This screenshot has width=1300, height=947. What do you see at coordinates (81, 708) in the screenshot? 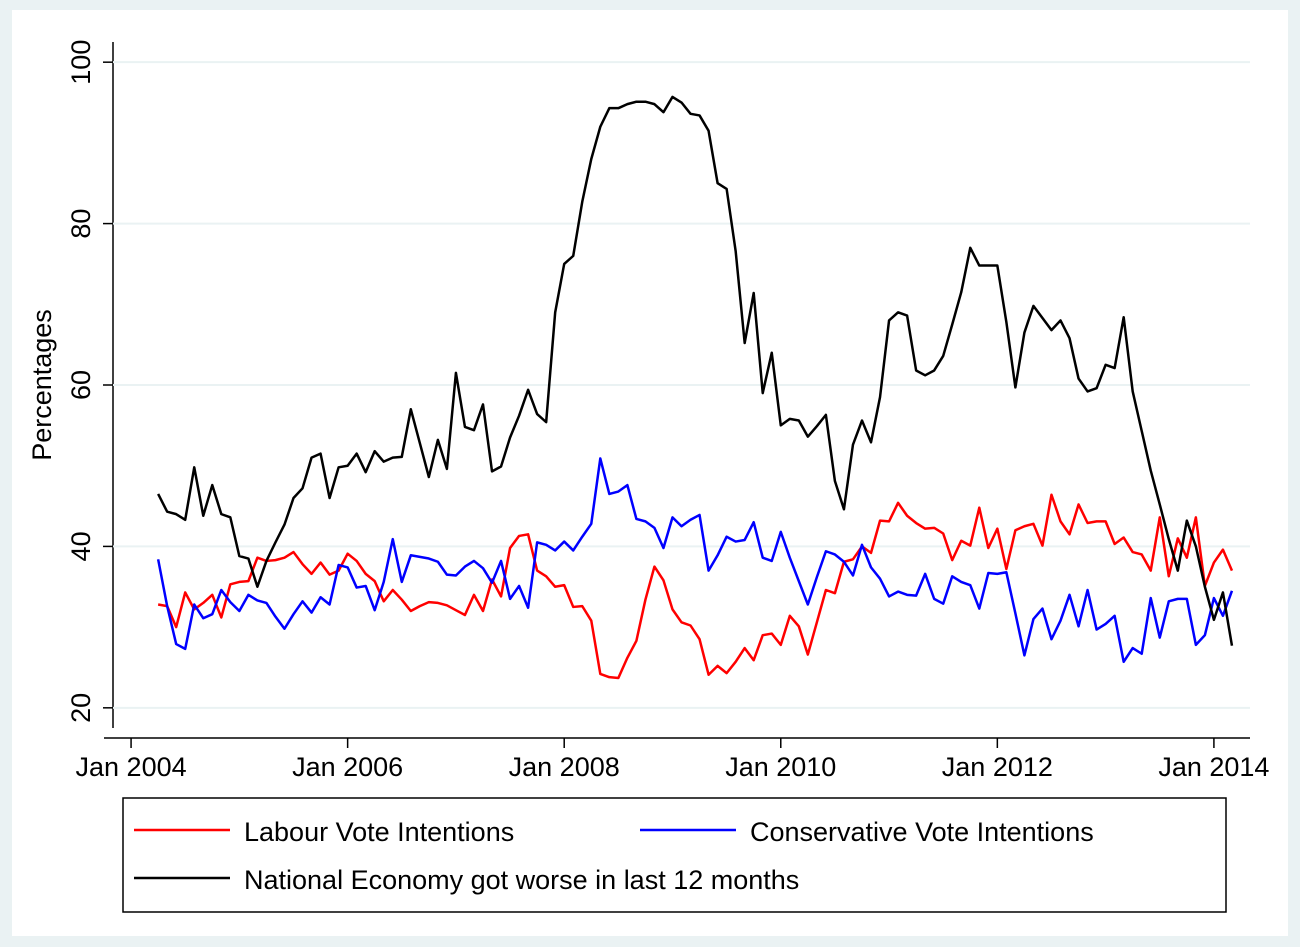
I see `y-tick-label: 20` at bounding box center [81, 708].